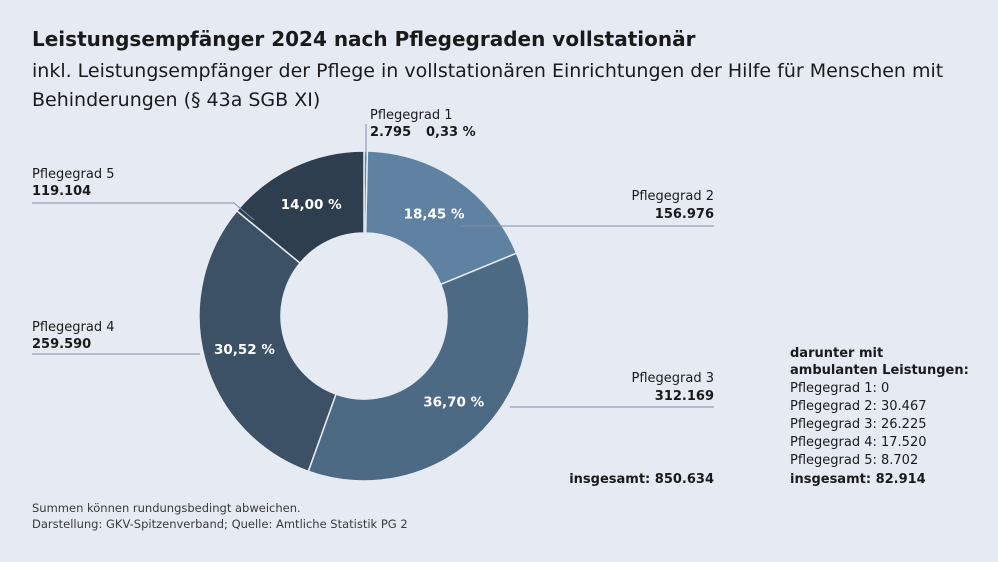  I want to click on footnote-rounding: Summen können rundungsbedingt abweichen., so click(166, 508).